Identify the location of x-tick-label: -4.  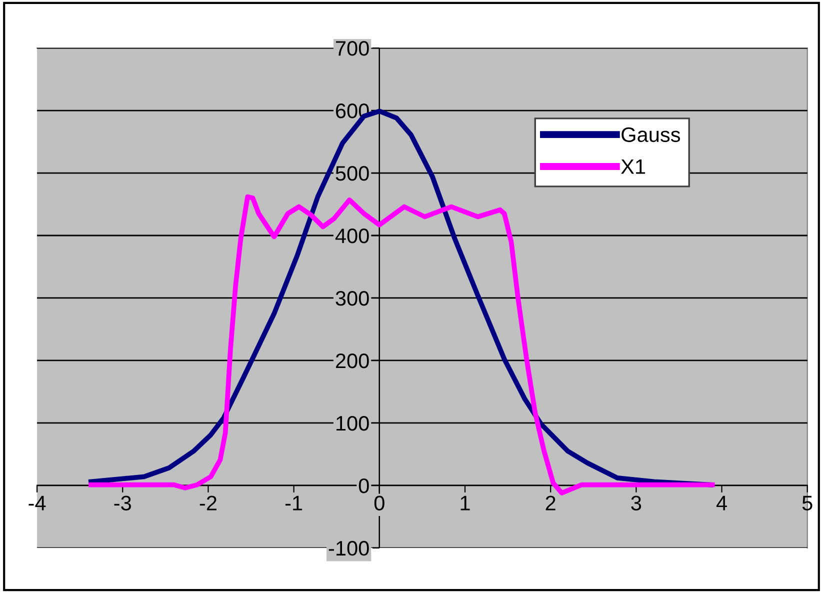
(37, 503).